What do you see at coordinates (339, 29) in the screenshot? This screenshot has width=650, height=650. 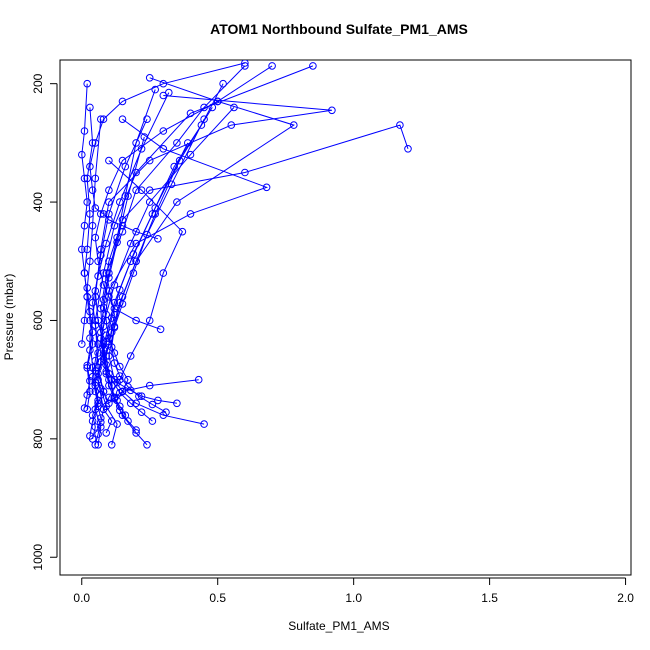 I see `chart-title: ATOM1 Northbound Sulfate_PM1_AMS` at bounding box center [339, 29].